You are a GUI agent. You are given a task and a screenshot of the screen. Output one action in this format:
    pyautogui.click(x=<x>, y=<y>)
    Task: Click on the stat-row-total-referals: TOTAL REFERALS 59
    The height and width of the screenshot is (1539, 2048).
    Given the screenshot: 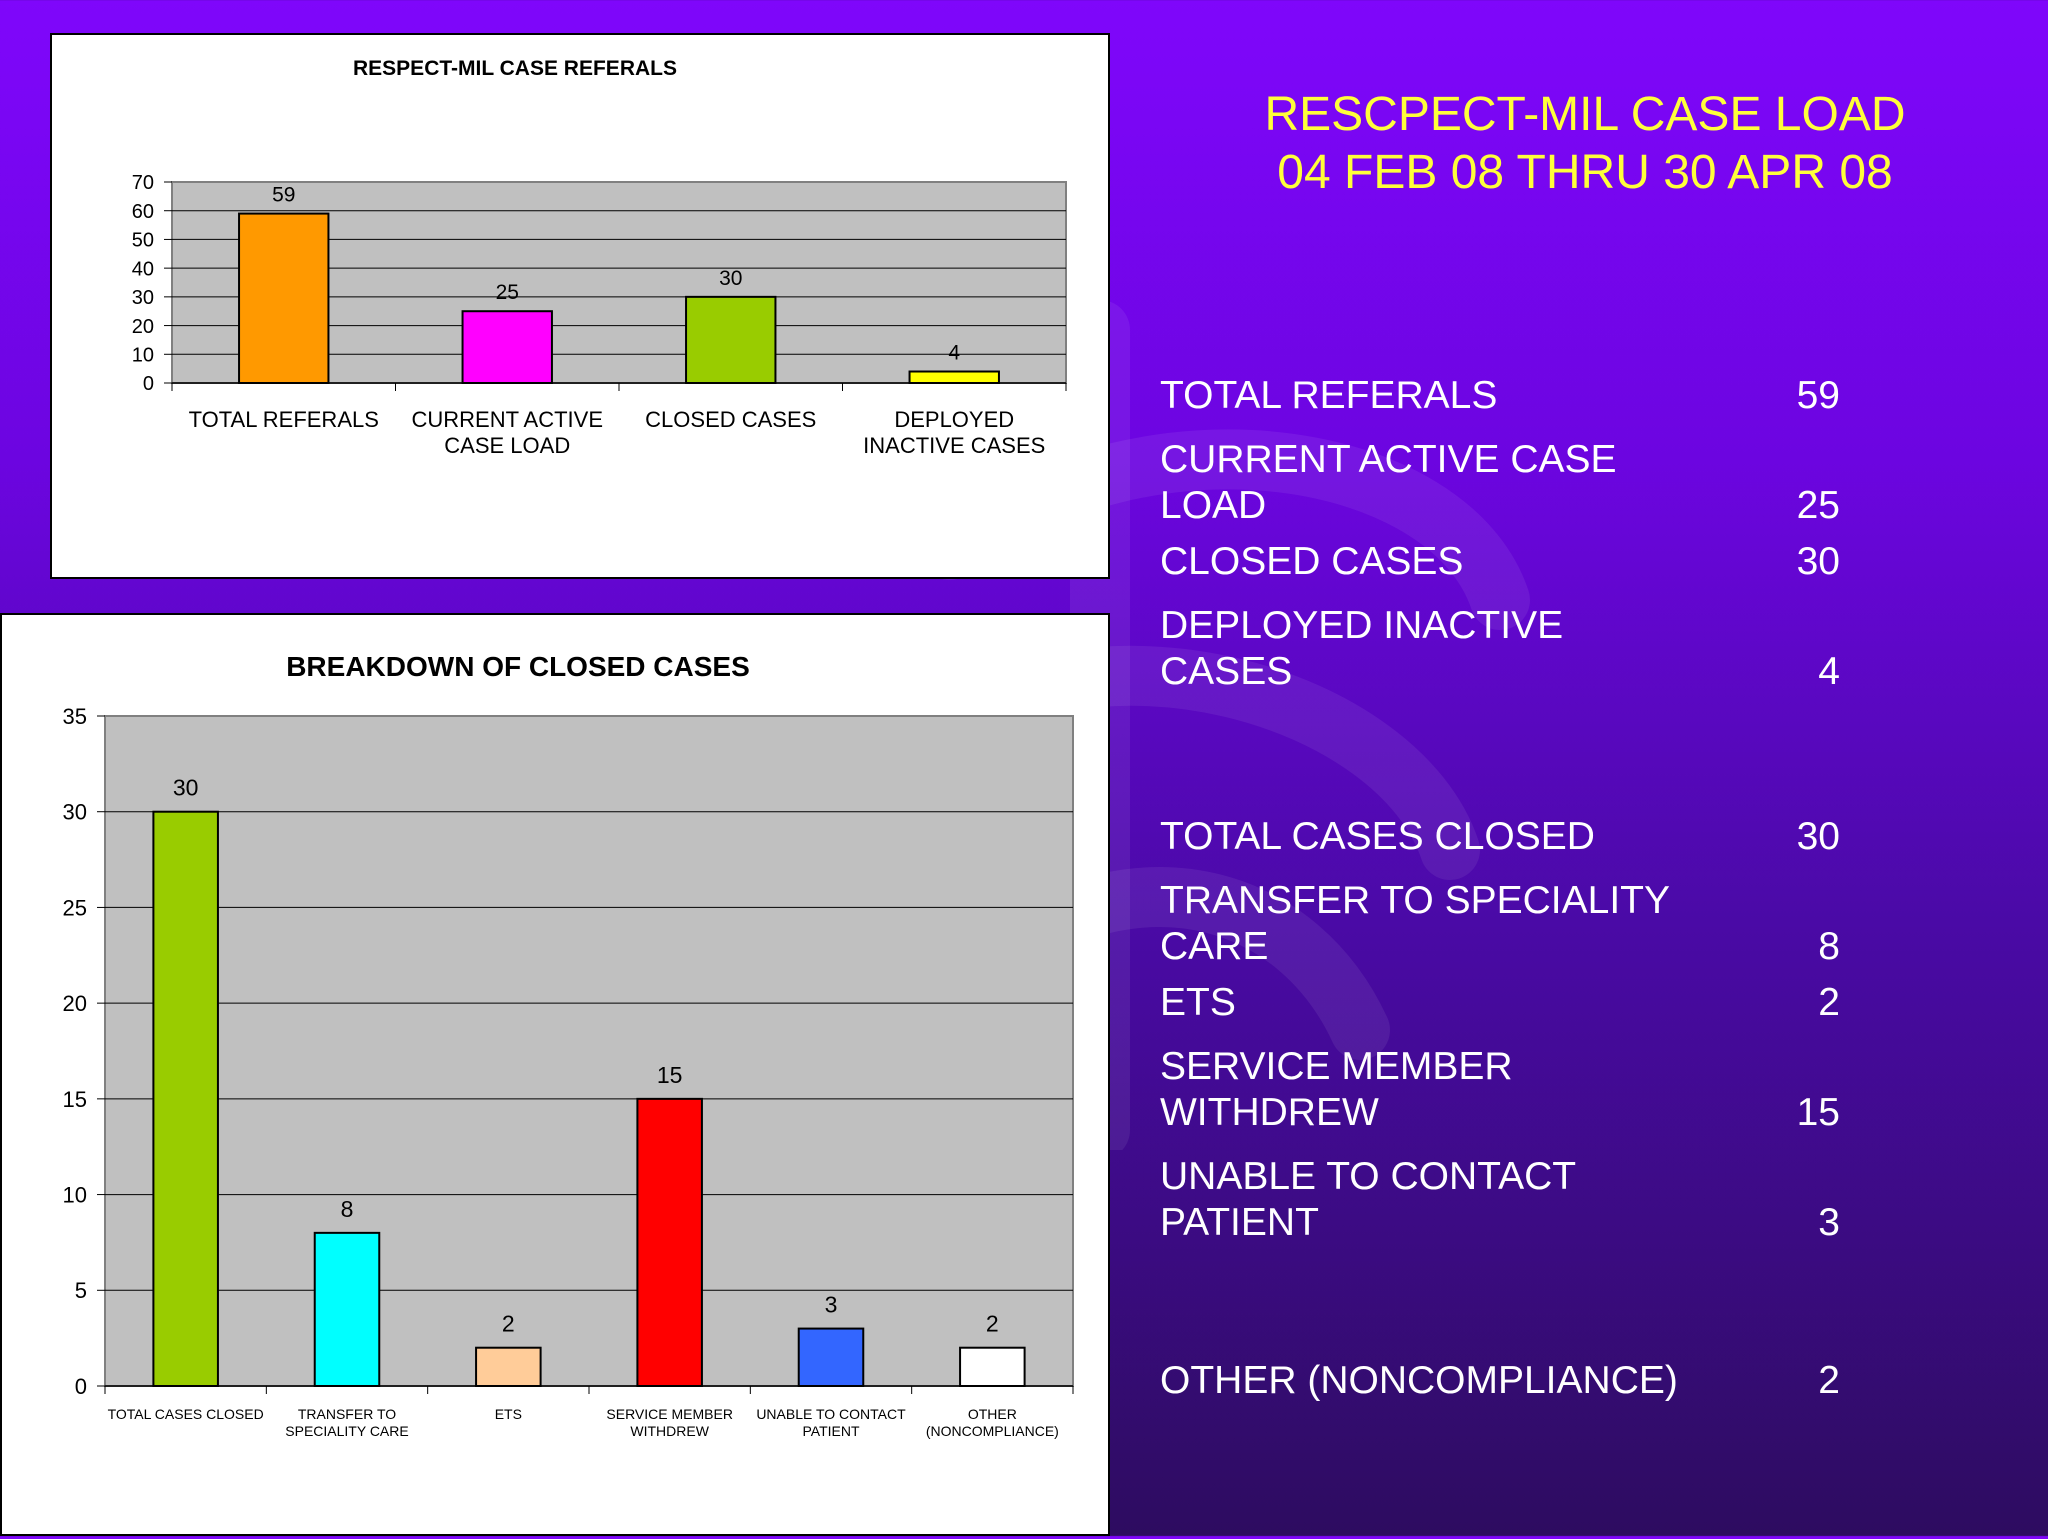 What is the action you would take?
    pyautogui.click(x=1500, y=396)
    